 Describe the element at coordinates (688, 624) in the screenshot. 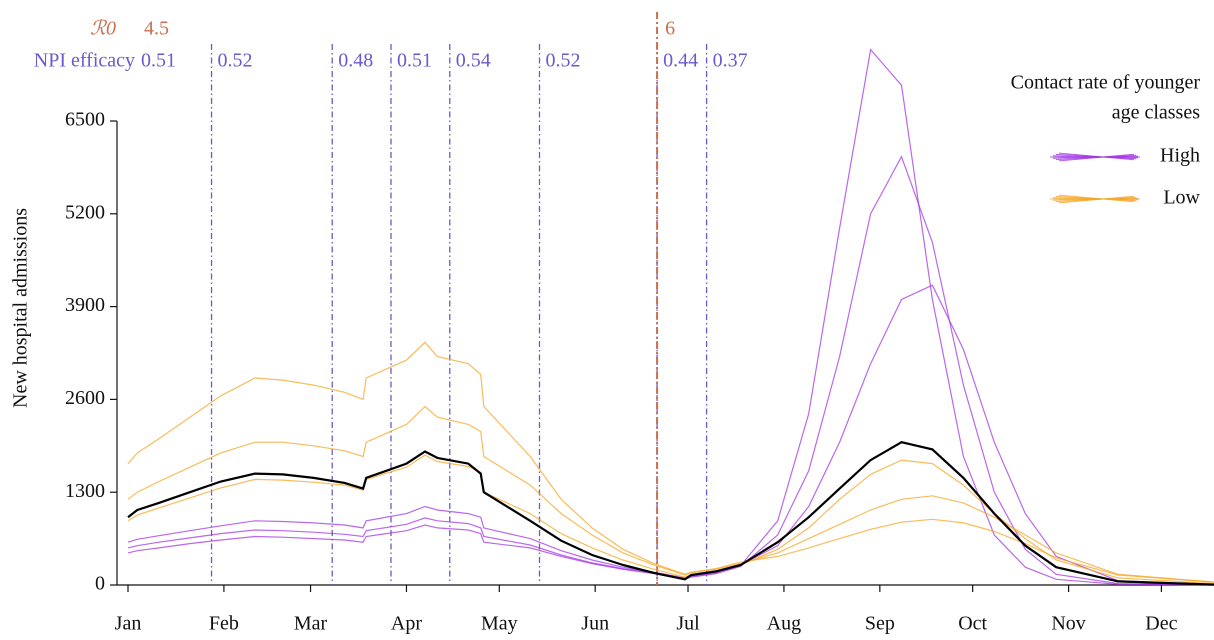

I see `x-tick-label: Jul` at that location.